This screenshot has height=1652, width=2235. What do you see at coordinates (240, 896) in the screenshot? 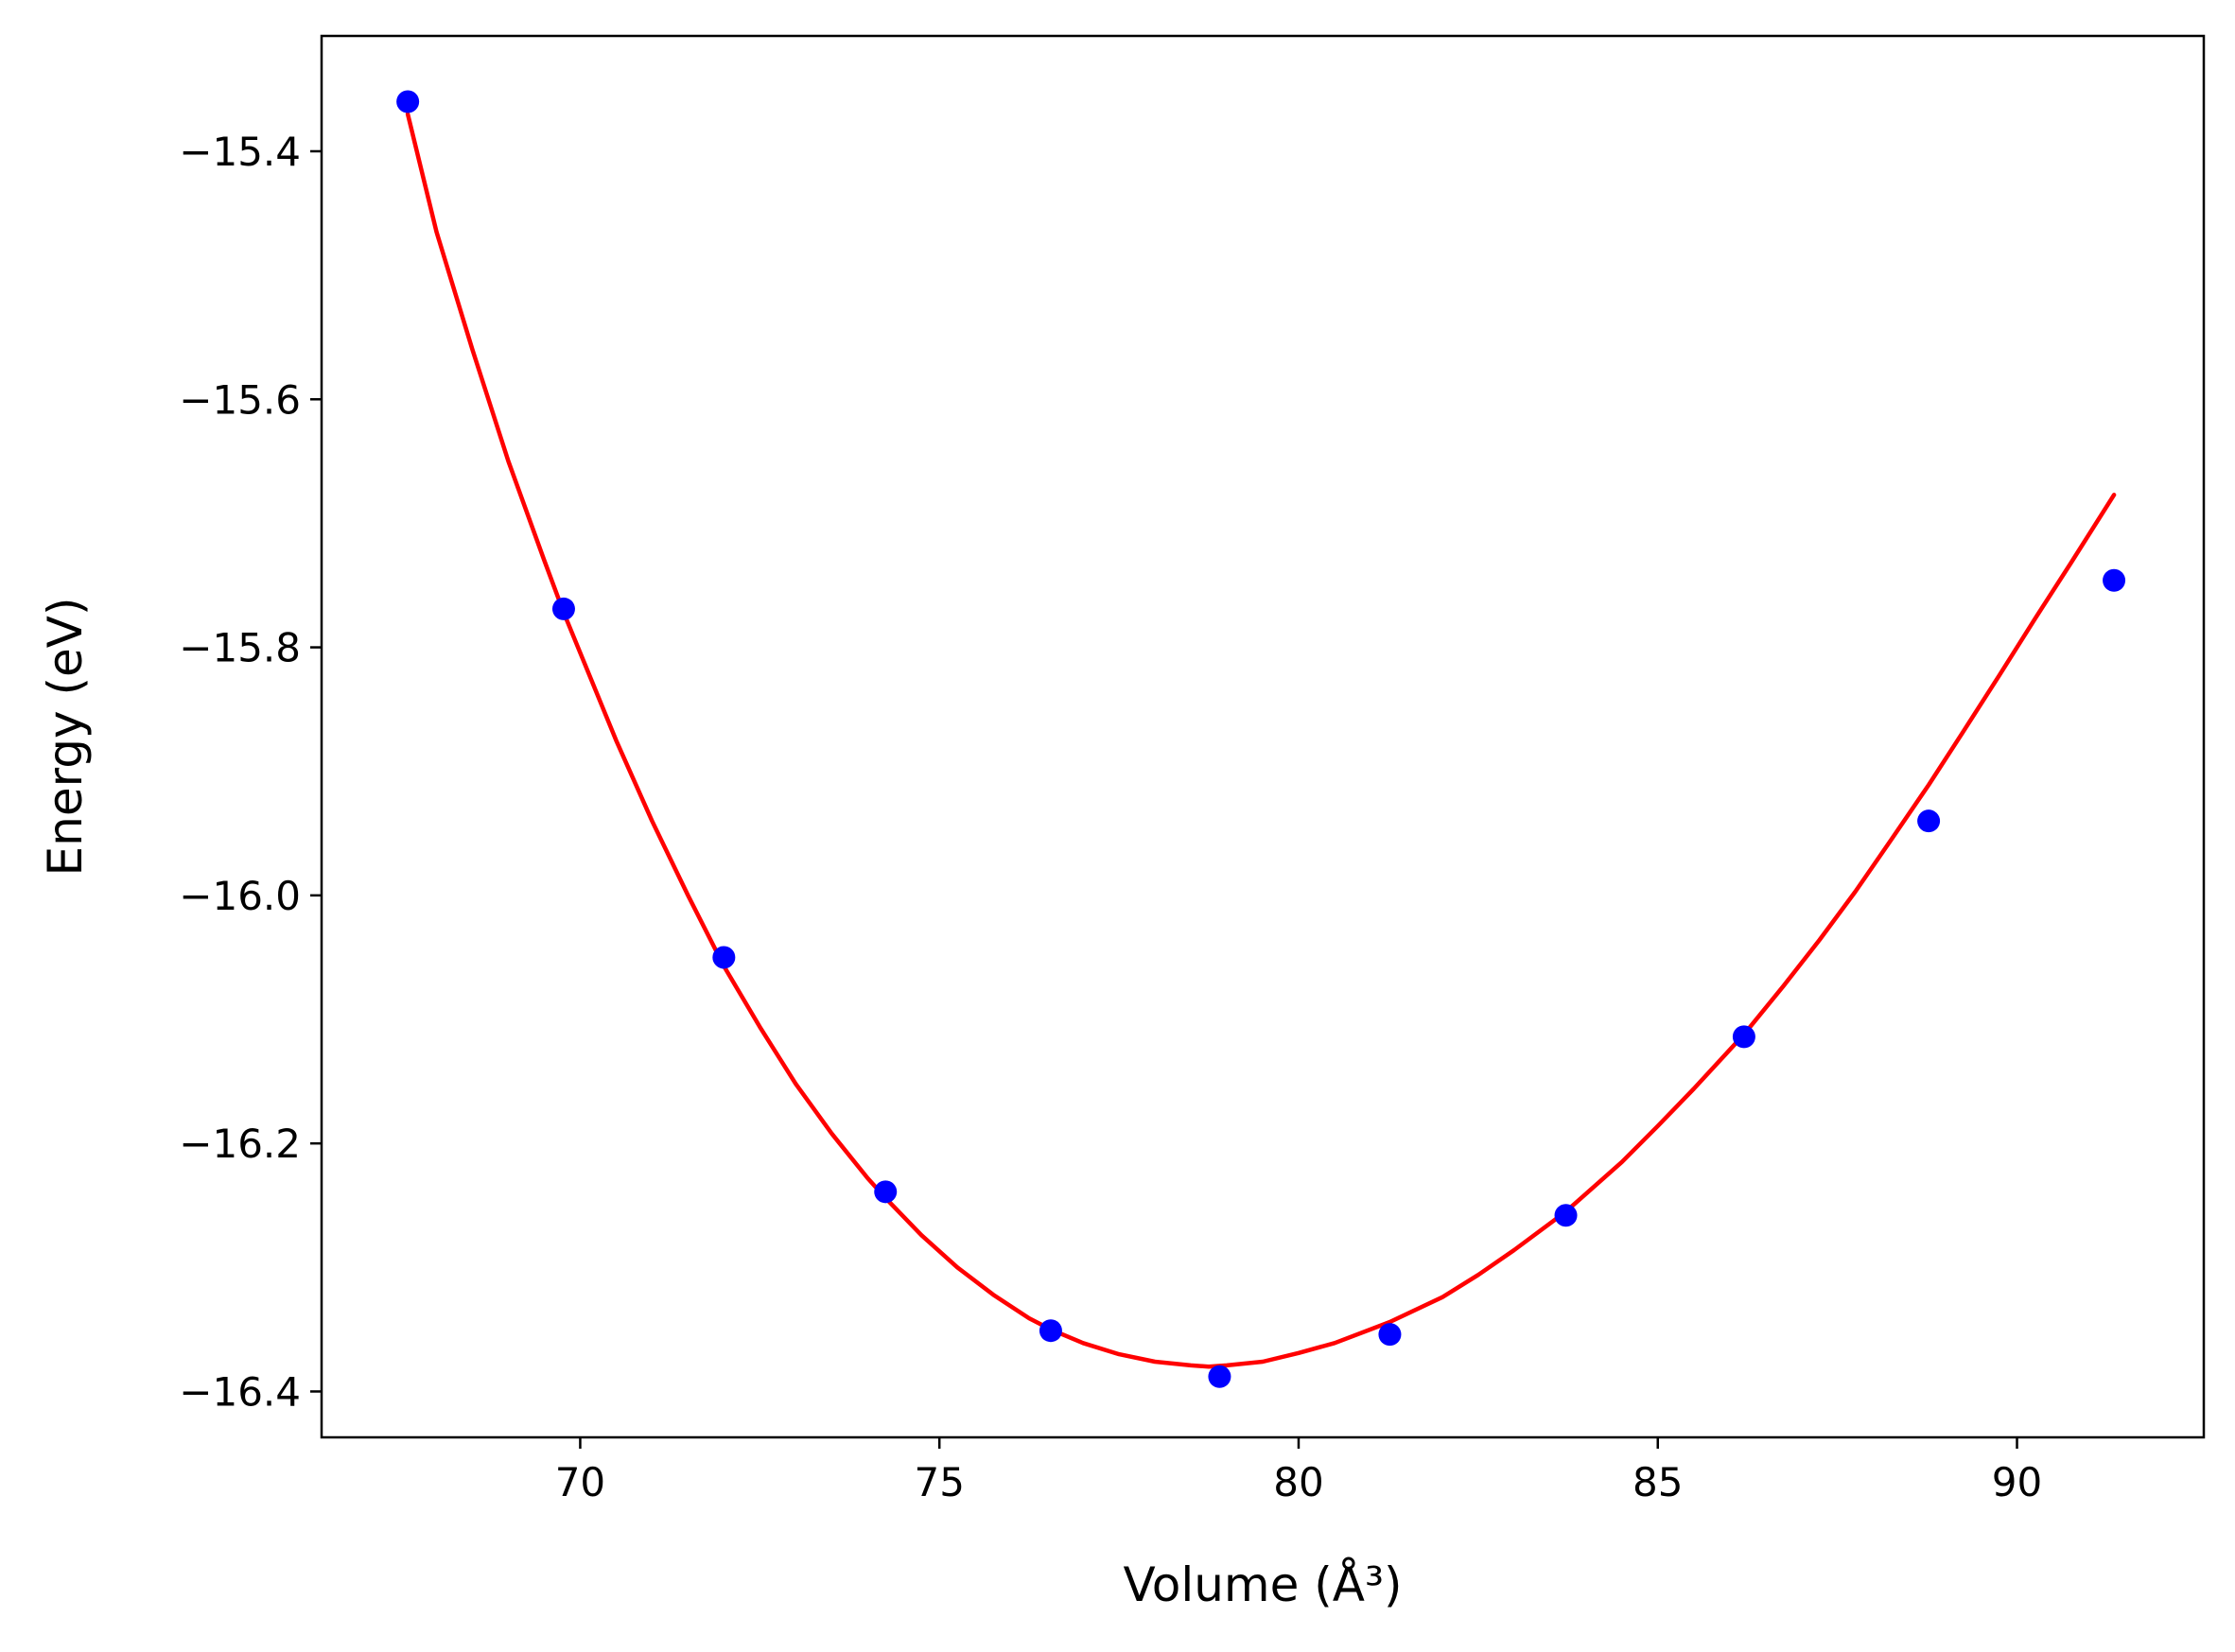
I see `y-tick-label: −16.0` at bounding box center [240, 896].